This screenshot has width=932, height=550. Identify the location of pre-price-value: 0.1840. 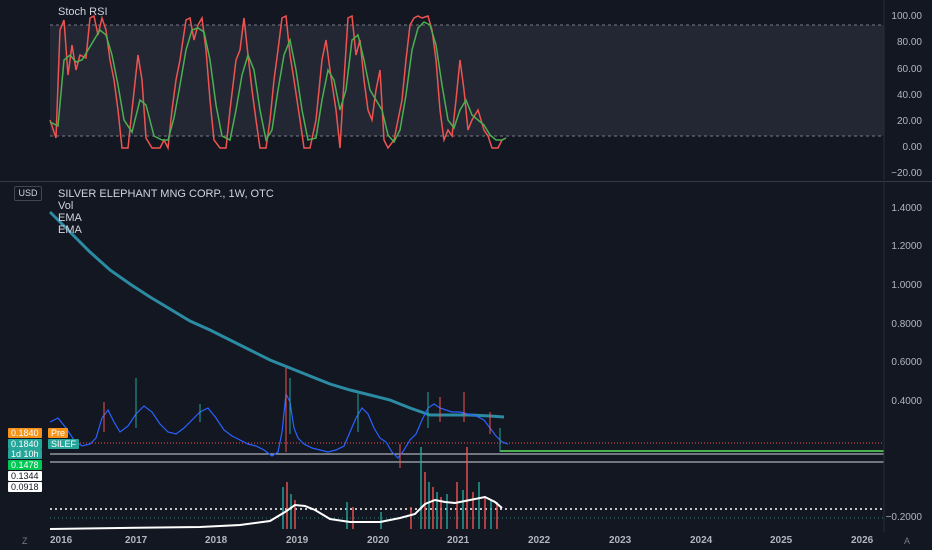
(25, 433).